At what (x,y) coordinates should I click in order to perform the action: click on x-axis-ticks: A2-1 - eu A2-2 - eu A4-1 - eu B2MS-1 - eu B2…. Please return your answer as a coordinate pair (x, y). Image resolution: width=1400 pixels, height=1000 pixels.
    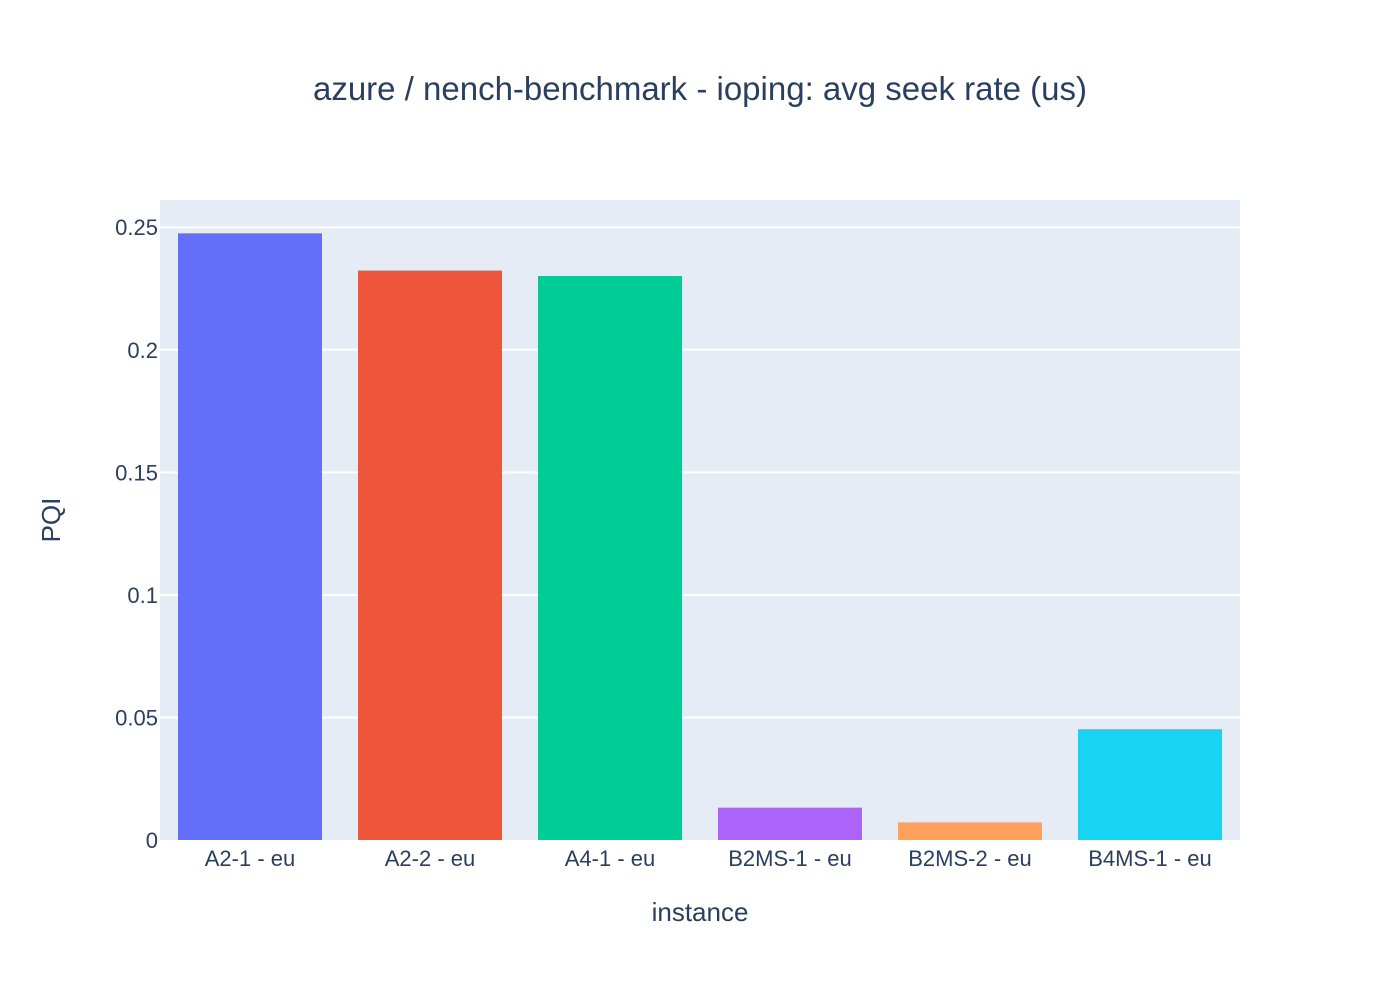
    Looking at the image, I should click on (708, 858).